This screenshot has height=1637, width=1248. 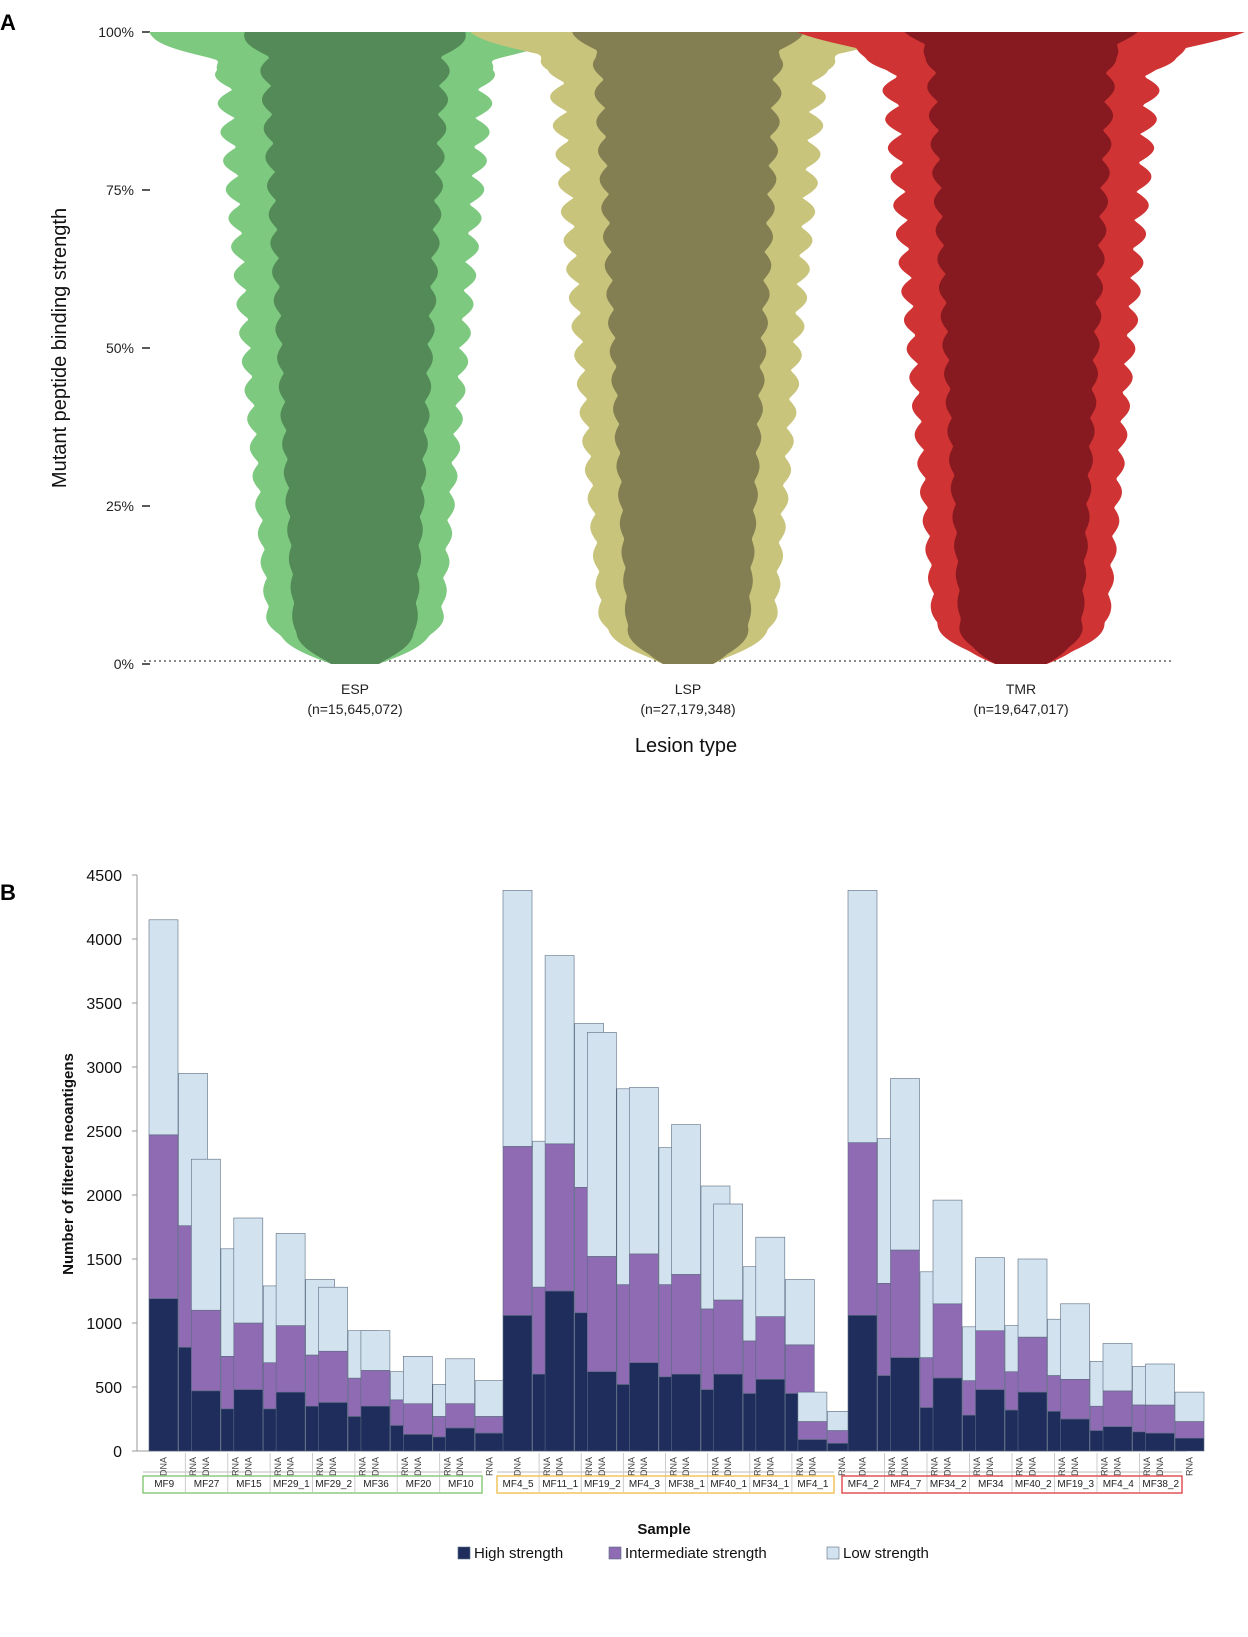 What do you see at coordinates (206, 1350) in the screenshot?
I see `bar-MF27-dna-intermediate` at bounding box center [206, 1350].